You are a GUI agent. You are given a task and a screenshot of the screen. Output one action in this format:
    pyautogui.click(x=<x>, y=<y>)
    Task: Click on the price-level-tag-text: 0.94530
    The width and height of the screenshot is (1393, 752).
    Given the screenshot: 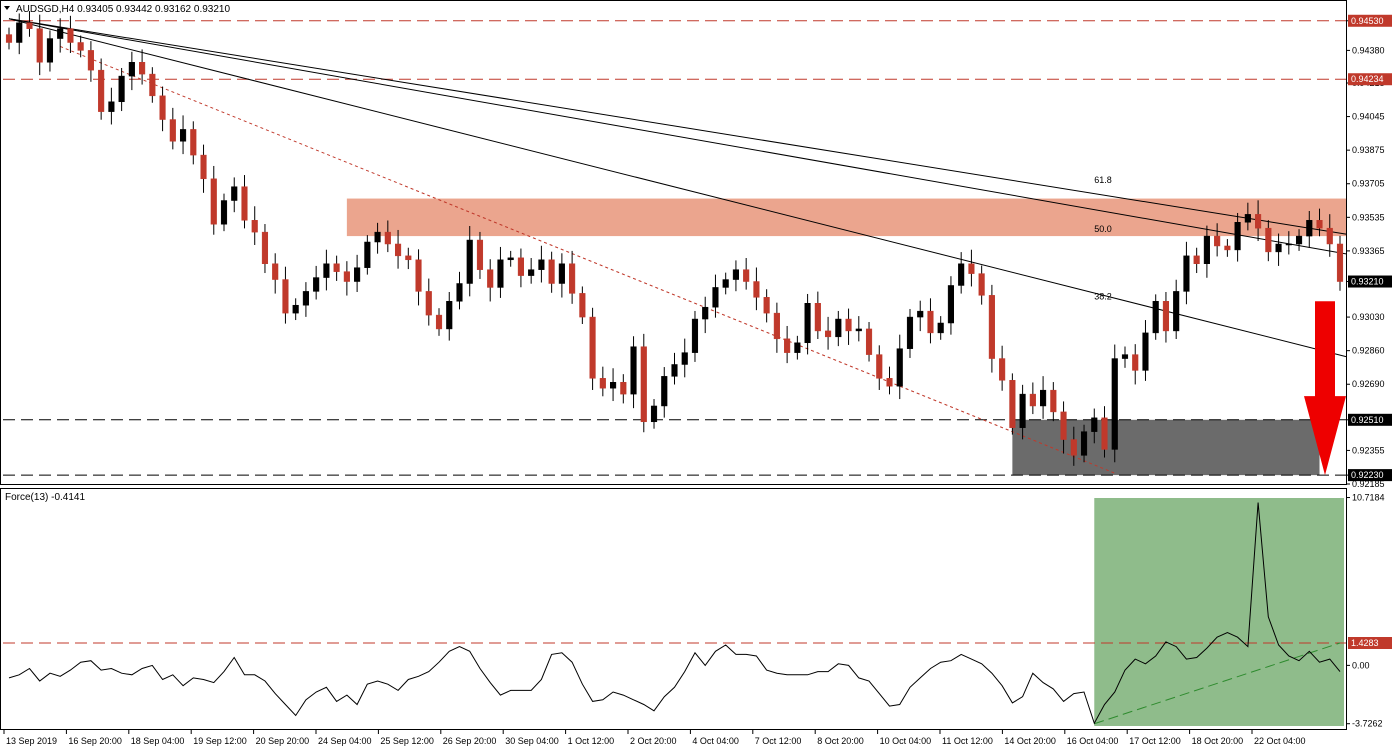 What is the action you would take?
    pyautogui.click(x=1367, y=21)
    